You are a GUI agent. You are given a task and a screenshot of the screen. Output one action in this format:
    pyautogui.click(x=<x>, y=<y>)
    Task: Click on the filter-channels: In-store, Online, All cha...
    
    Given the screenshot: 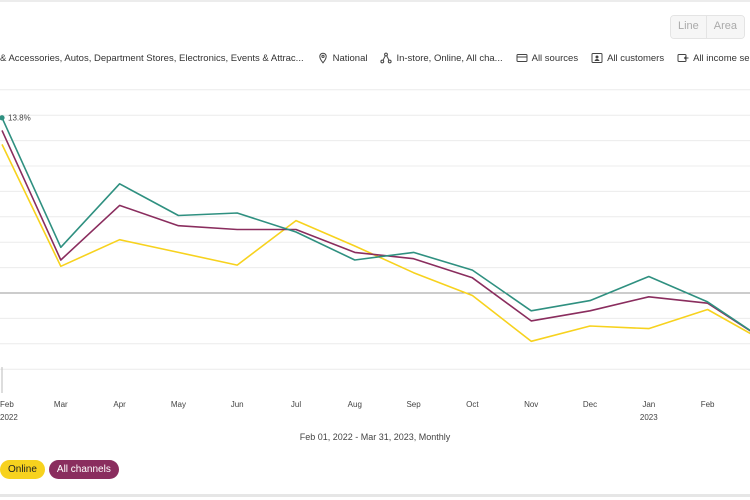 What is the action you would take?
    pyautogui.click(x=441, y=58)
    